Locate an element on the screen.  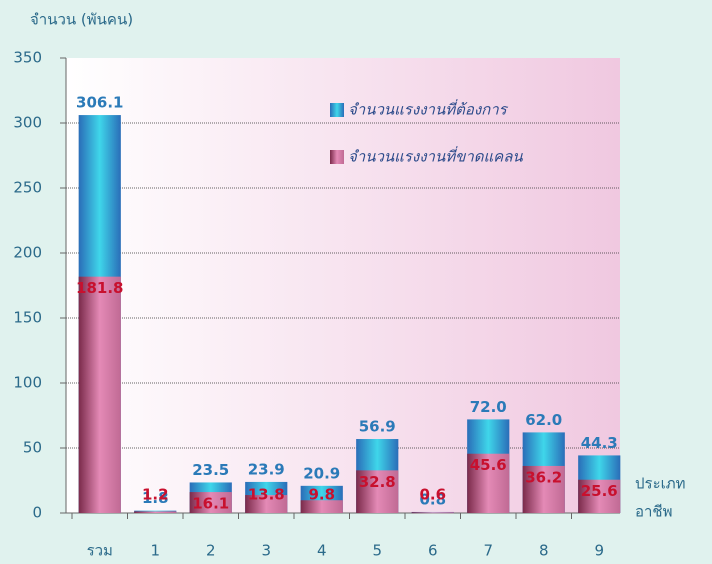
value-label: 62.0 is located at coordinates (543, 420).